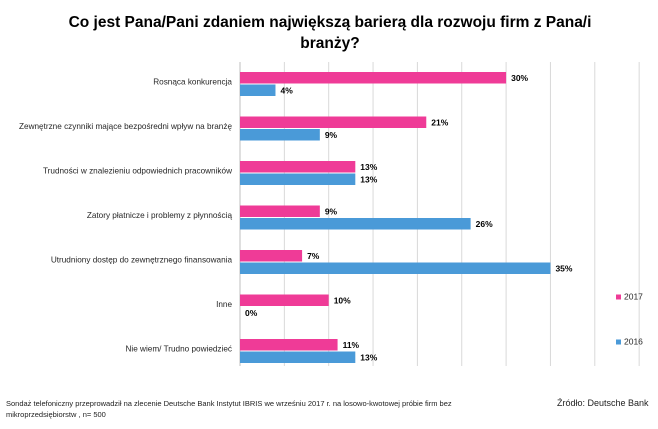  Describe the element at coordinates (286, 91) in the screenshot. I see `data-label: 4%` at that location.